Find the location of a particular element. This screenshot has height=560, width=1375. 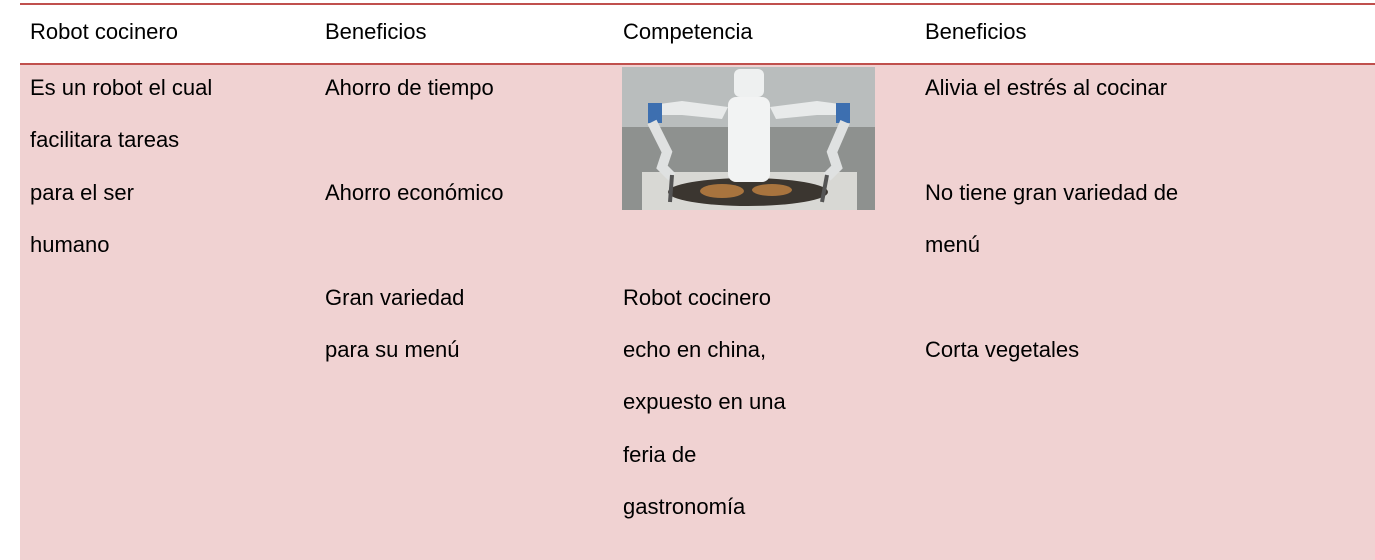

cell-text: echo en china, is located at coordinates (695, 349).